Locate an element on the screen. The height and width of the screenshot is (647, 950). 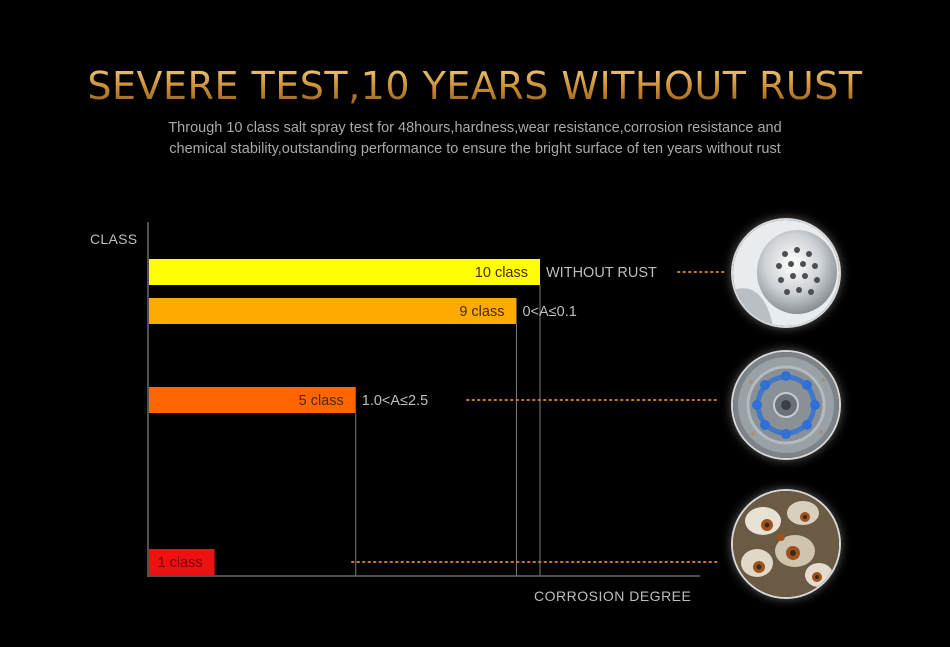
y-axis-label: CLASS is located at coordinates (114, 239).